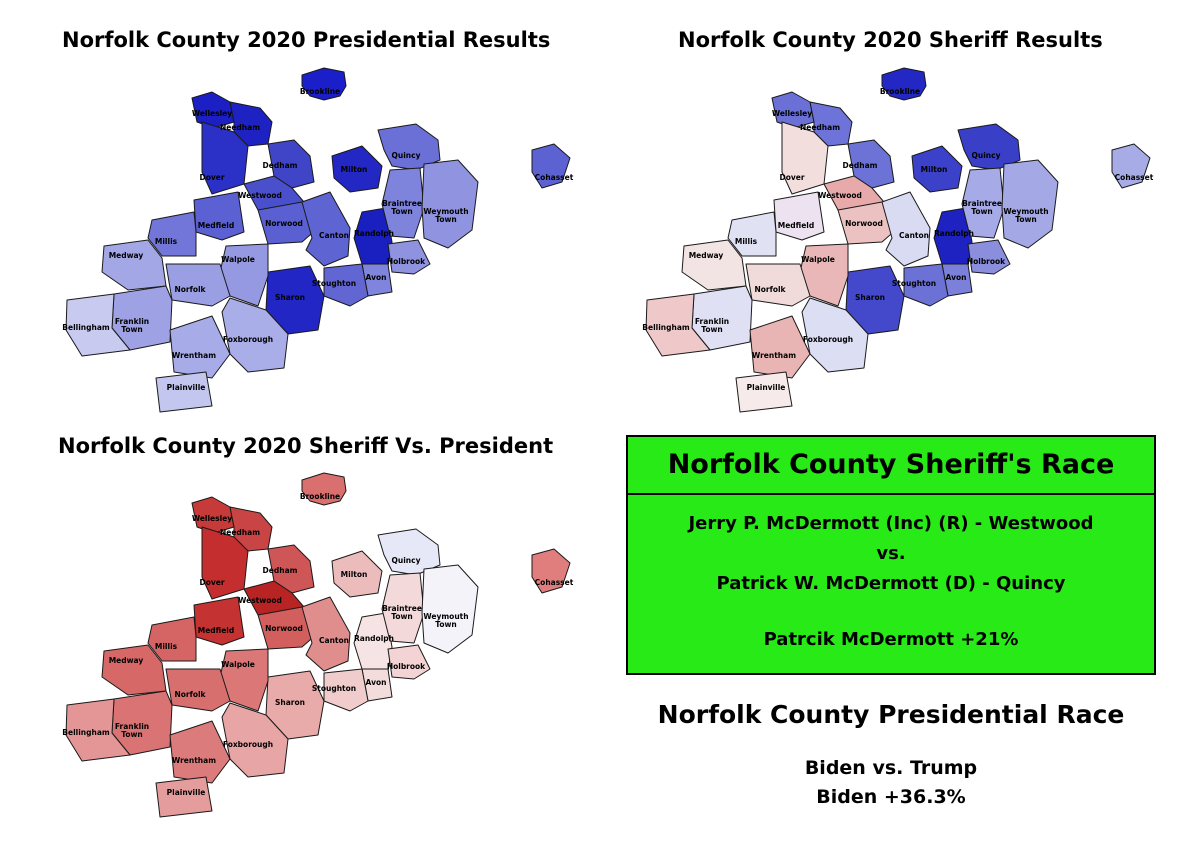  What do you see at coordinates (409, 257) in the screenshot?
I see `town-holbrook` at bounding box center [409, 257].